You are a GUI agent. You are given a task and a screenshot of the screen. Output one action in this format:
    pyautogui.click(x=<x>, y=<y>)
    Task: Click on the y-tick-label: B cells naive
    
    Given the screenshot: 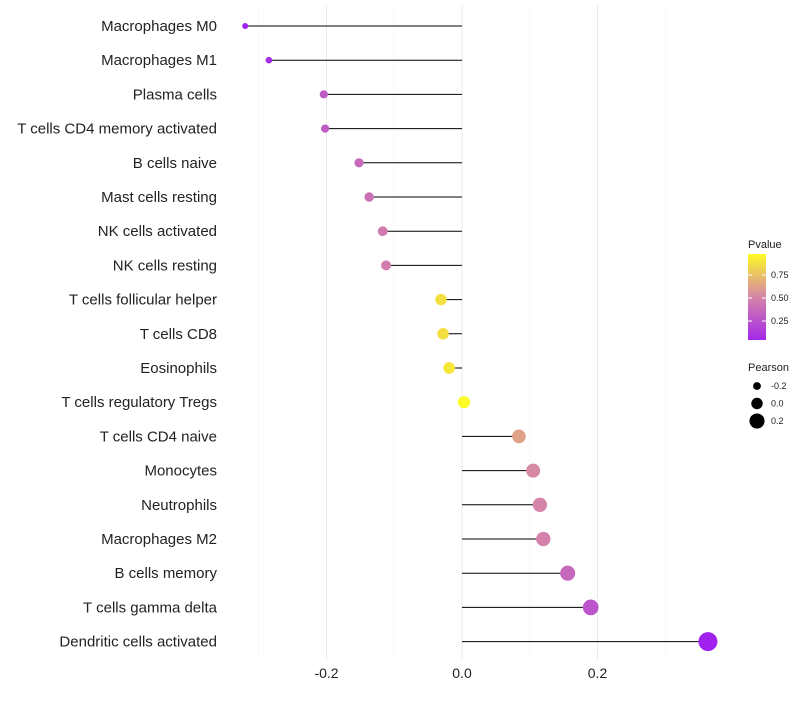 What is the action you would take?
    pyautogui.click(x=175, y=163)
    